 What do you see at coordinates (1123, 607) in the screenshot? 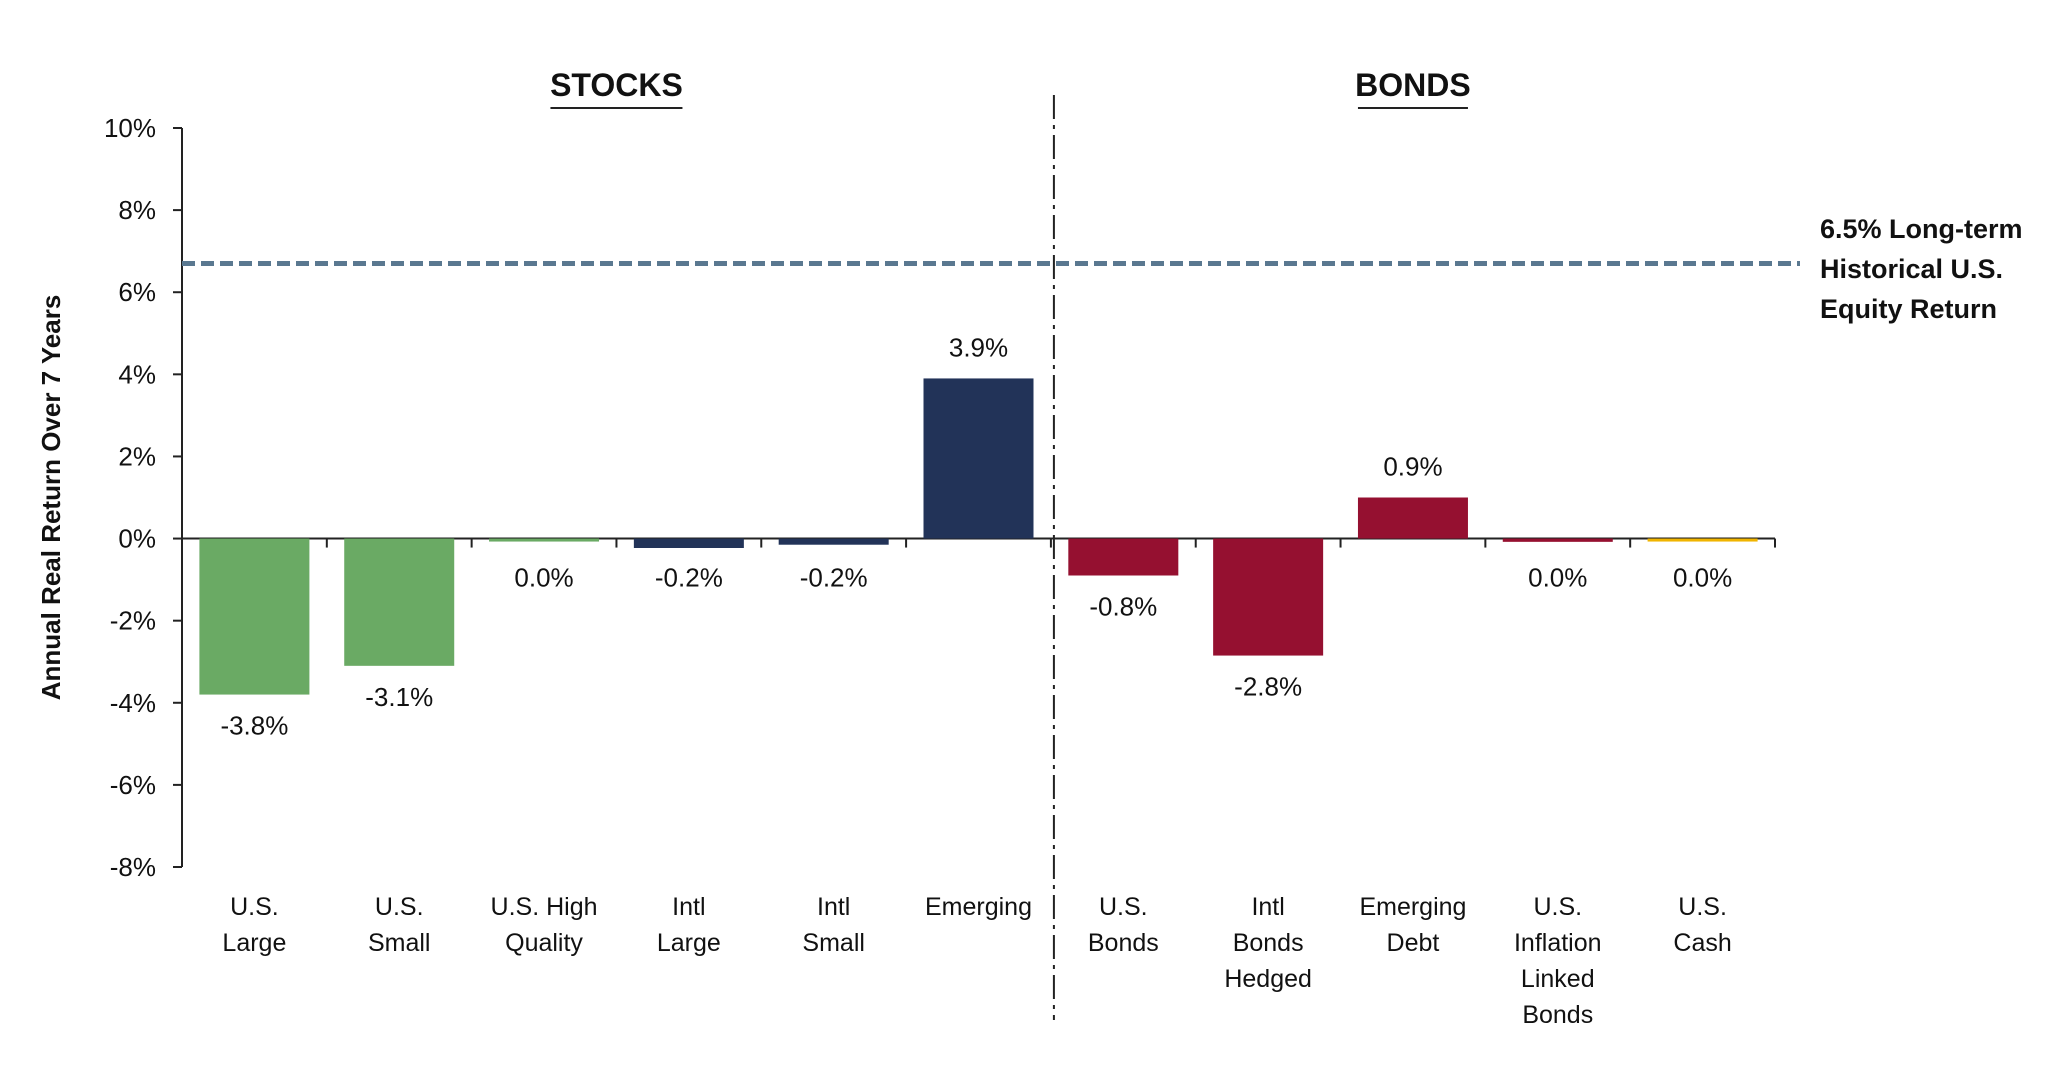
I see `data-label: -0.8%` at bounding box center [1123, 607].